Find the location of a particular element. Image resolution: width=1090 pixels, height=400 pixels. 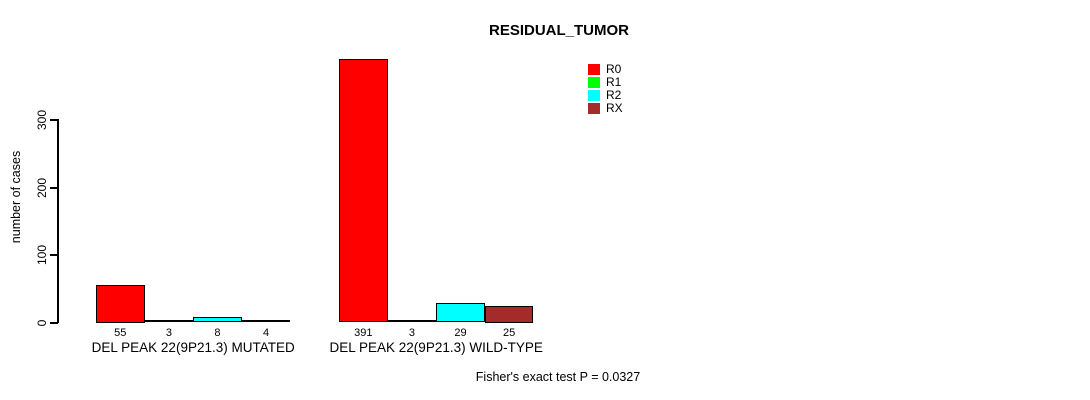

legend-label: RX is located at coordinates (614, 108).